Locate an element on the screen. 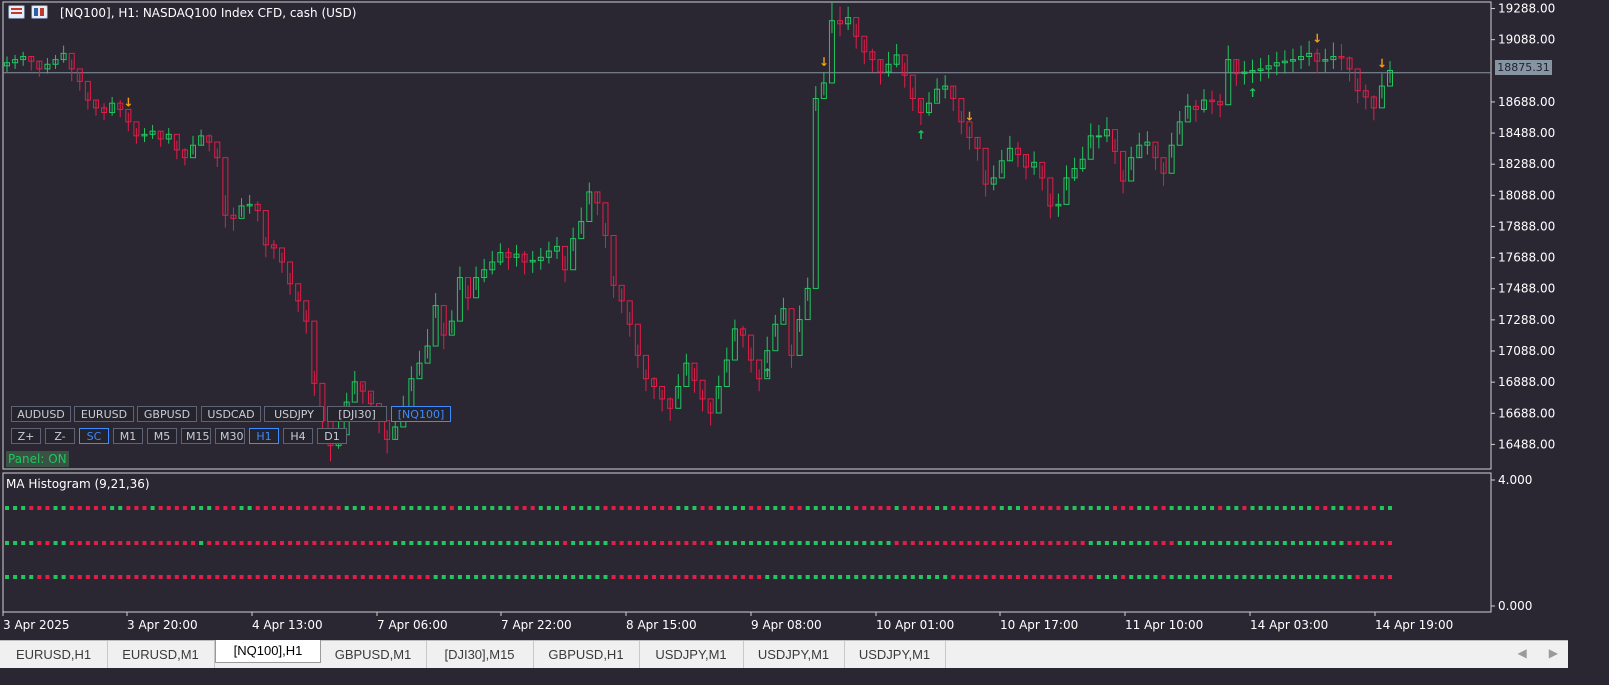 Image resolution: width=1609 pixels, height=685 pixels. tab-eurusd-h1: EURUSD,H1 is located at coordinates (54, 654).